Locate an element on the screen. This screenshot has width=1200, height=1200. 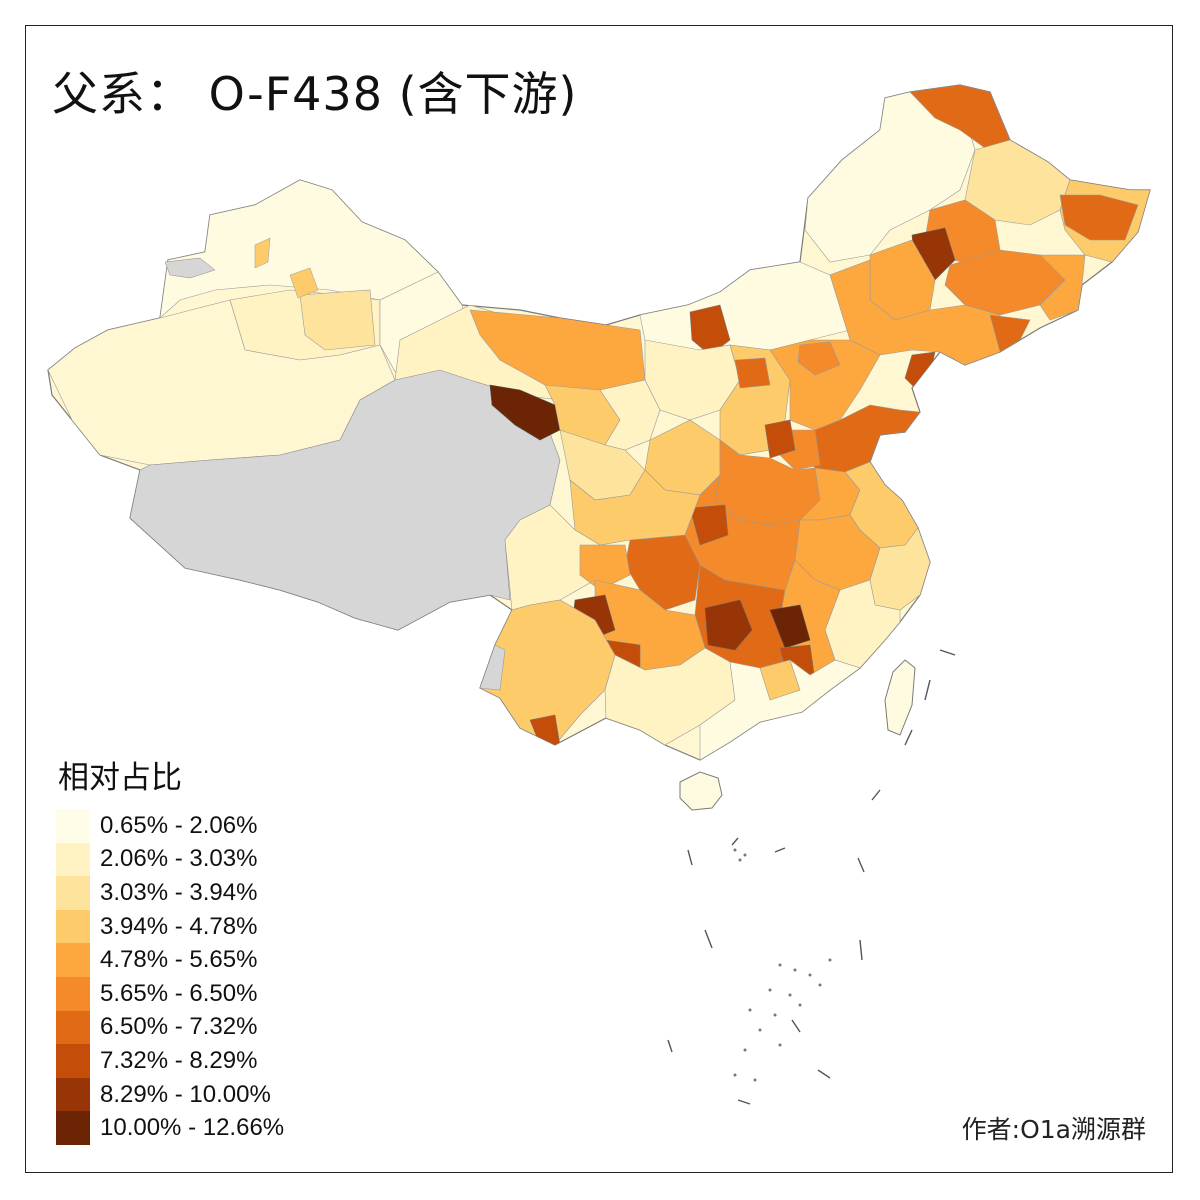
region-xinjiang-urumqi is located at coordinates (304, 283).